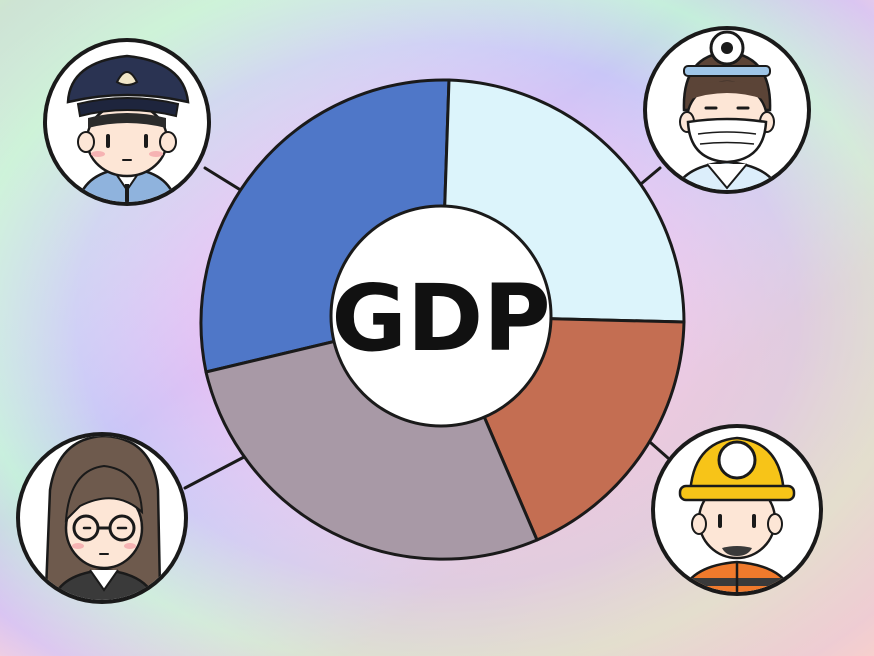 This screenshot has height=656, width=874. I want to click on police-officer-icon, so click(127, 122).